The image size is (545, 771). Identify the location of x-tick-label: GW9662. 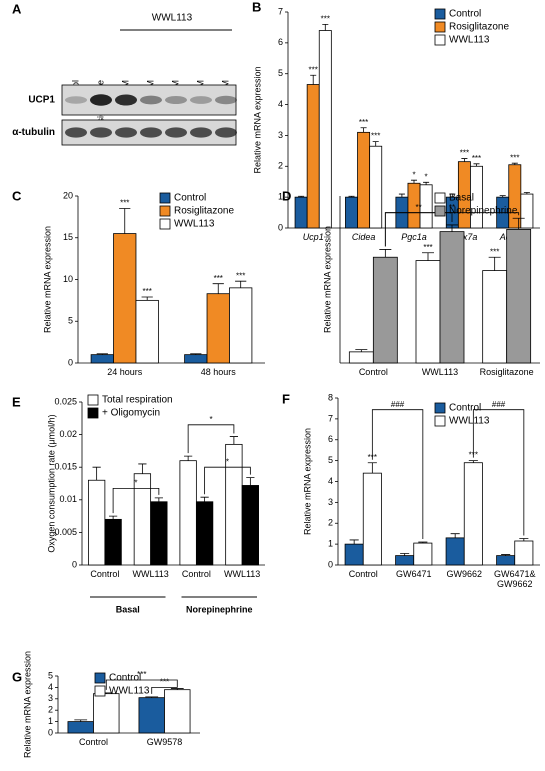
(464, 574).